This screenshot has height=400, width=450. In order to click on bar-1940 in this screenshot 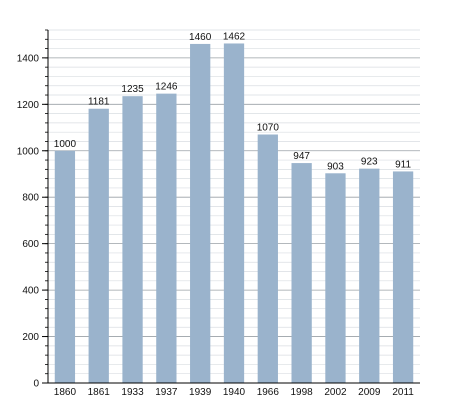, I will do `click(234, 213)`.